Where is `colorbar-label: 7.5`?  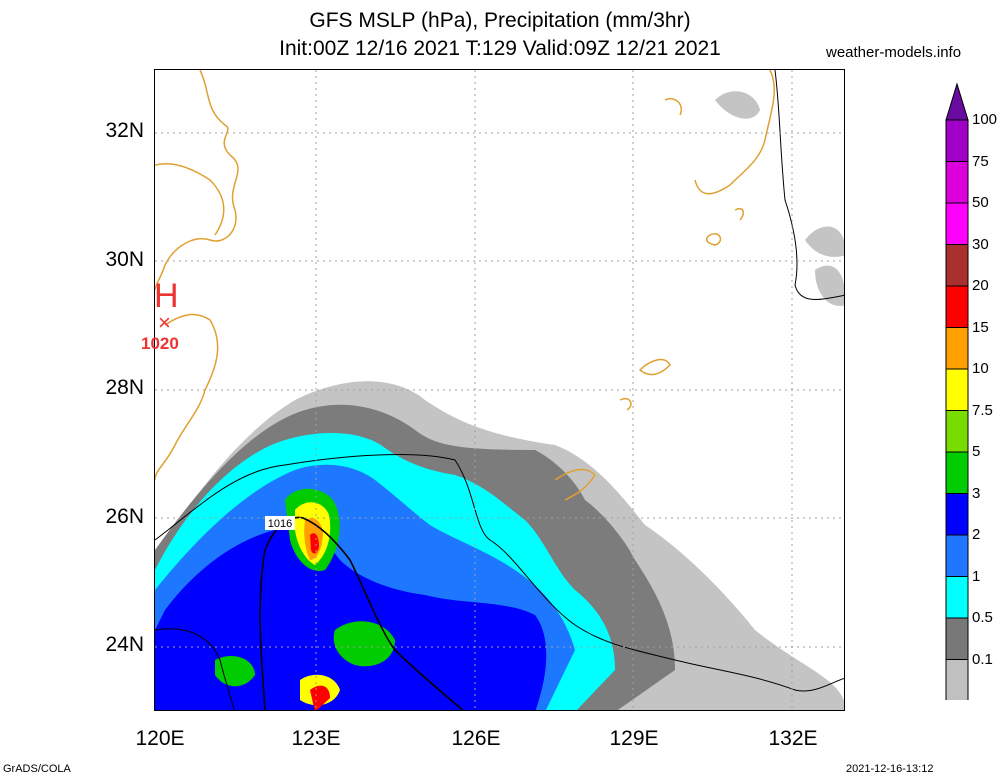
colorbar-label: 7.5 is located at coordinates (982, 410).